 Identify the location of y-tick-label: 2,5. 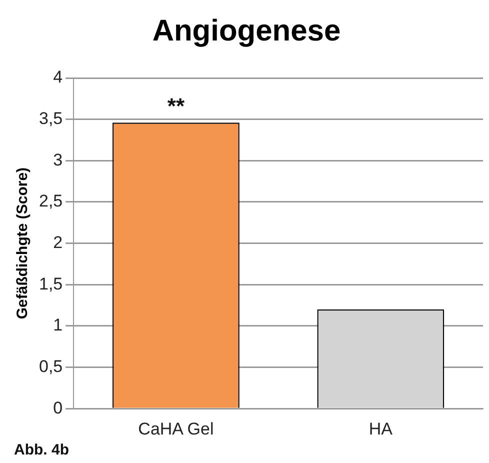
(50, 201).